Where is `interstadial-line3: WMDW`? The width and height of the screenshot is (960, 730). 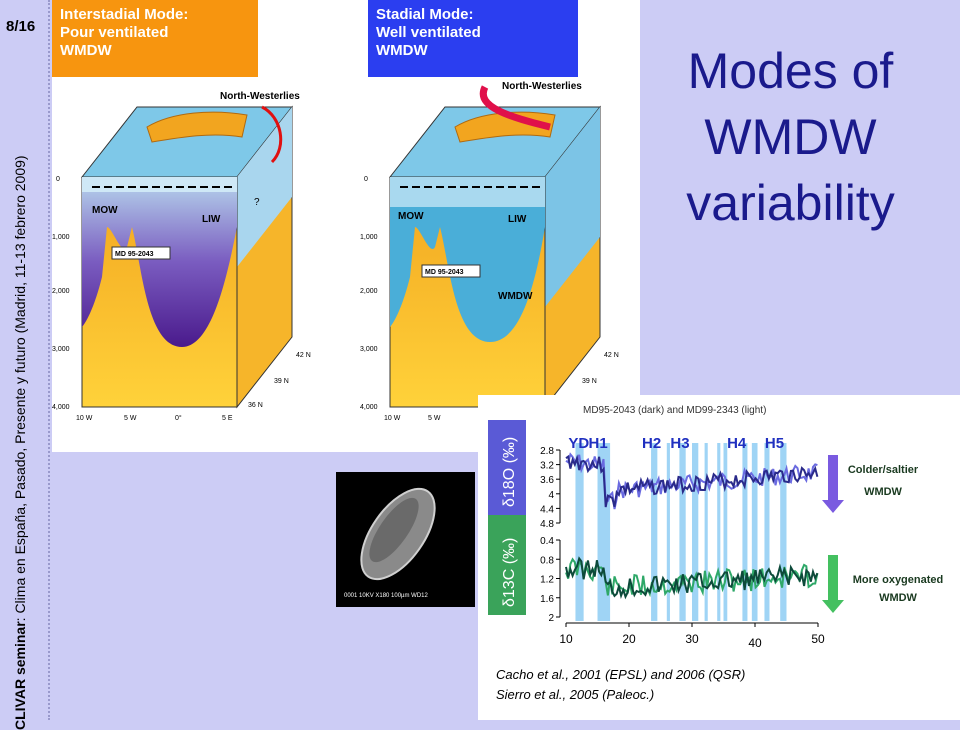
interstadial-line3: WMDW is located at coordinates (86, 50).